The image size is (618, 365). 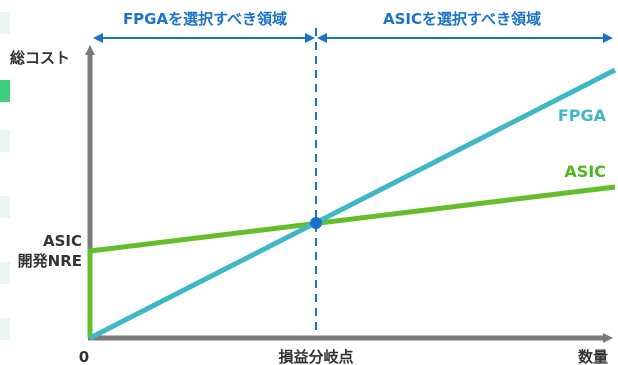 I want to click on nre-label-line2: 開発NRE, so click(x=50, y=261).